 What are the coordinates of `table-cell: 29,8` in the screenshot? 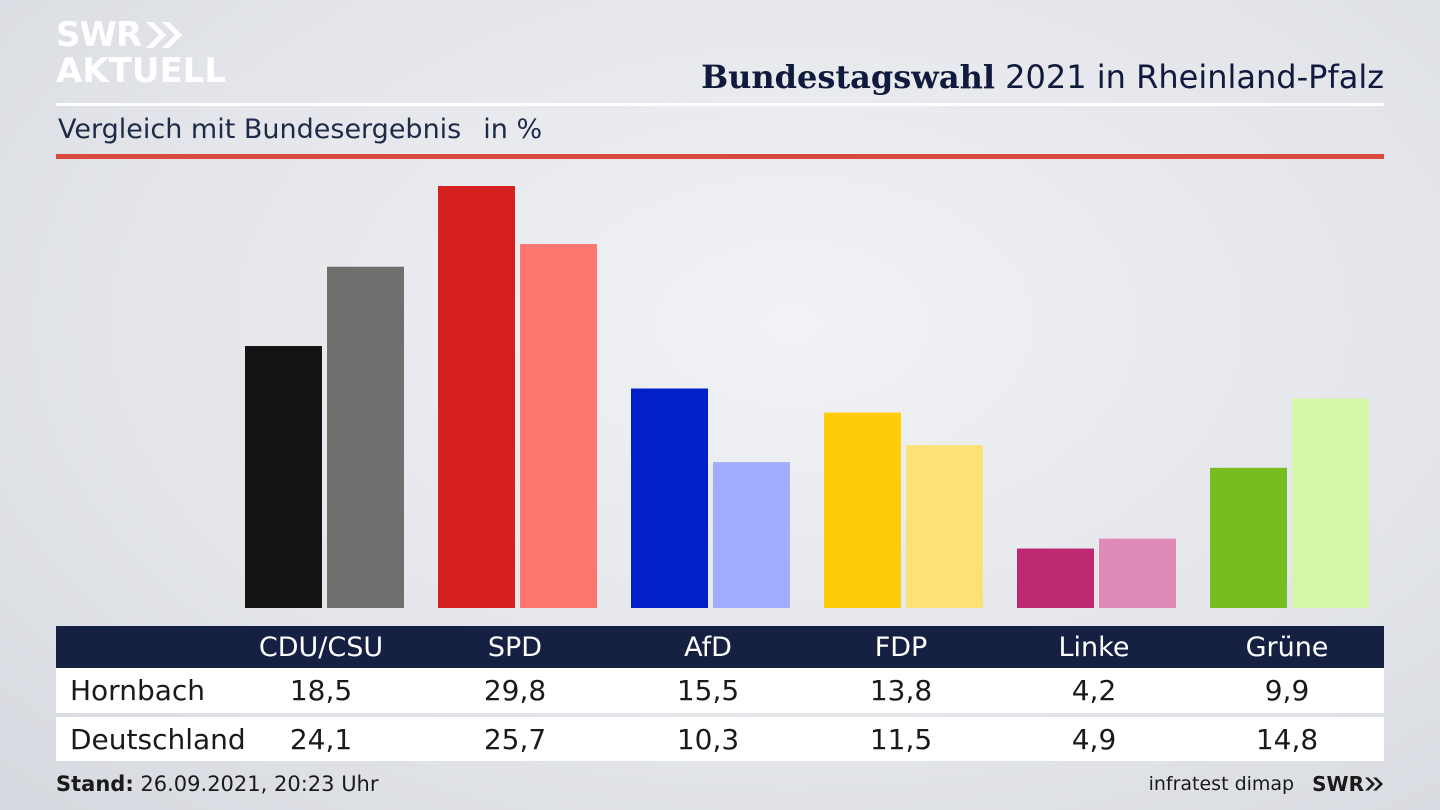 It's located at (515, 690).